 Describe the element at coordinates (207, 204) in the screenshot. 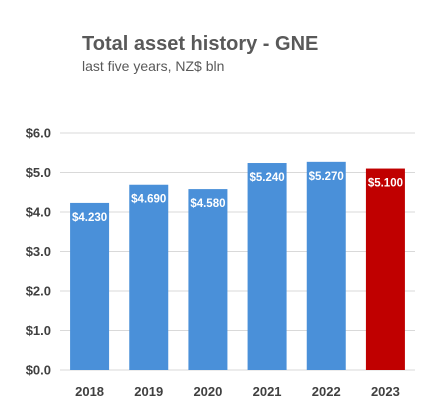

I see `data-label-2020: $4.580` at that location.